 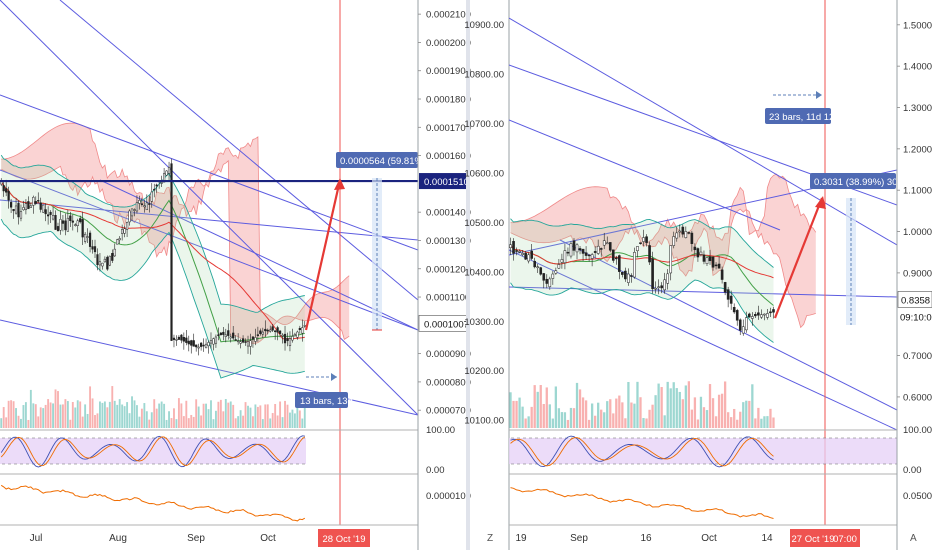 What do you see at coordinates (861, 182) in the screenshot?
I see `projection-label: 0.3031 (38.99%) 3031` at bounding box center [861, 182].